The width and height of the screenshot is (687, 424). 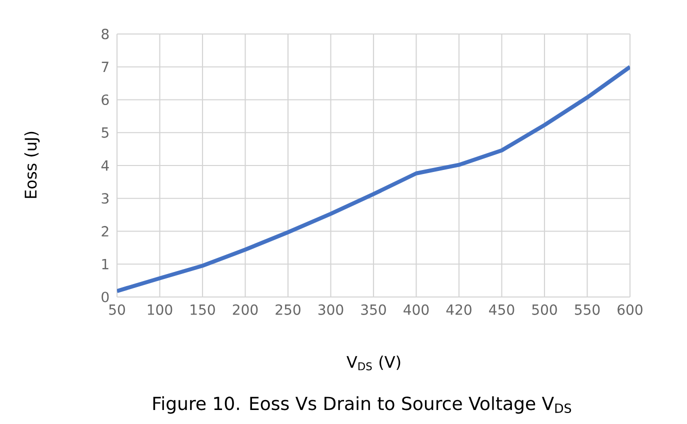 What do you see at coordinates (288, 309) in the screenshot?
I see `x-tick-label: 250` at bounding box center [288, 309].